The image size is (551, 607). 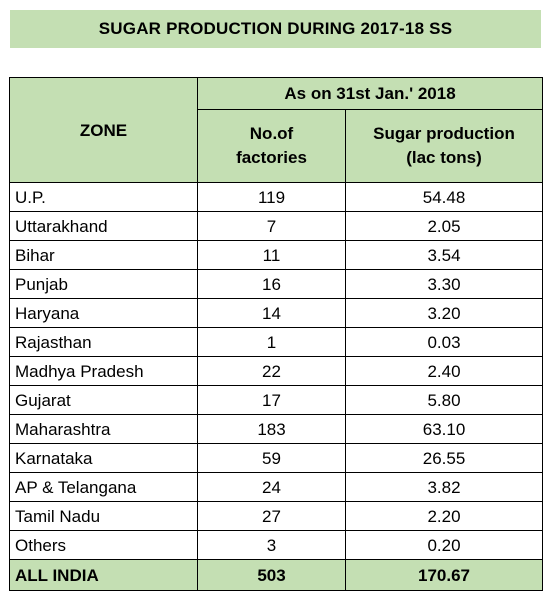 I want to click on page-title: SUGAR PRODUCTION DURING 2017-18 SS, so click(x=275, y=29).